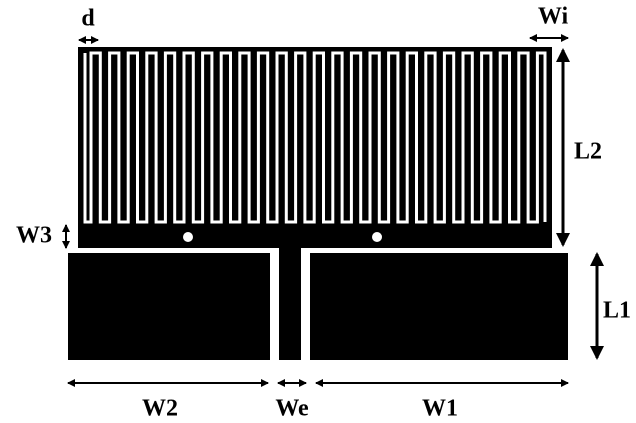 The width and height of the screenshot is (636, 423). What do you see at coordinates (292, 409) in the screenshot?
I see `label-we: We` at bounding box center [292, 409].